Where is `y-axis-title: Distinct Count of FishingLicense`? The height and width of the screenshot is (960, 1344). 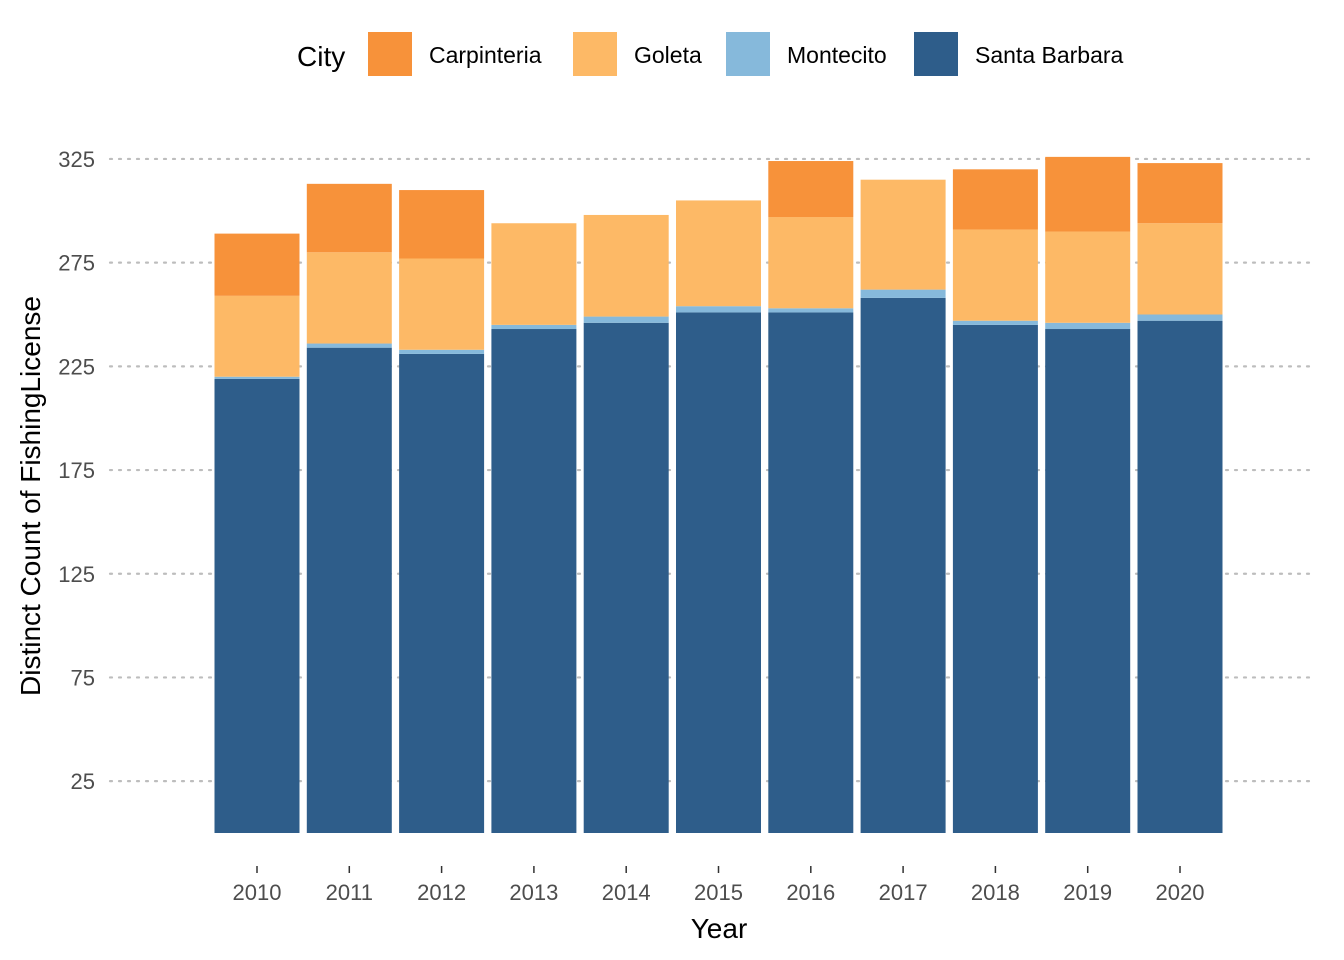 y-axis-title: Distinct Count of FishingLicense is located at coordinates (30, 496).